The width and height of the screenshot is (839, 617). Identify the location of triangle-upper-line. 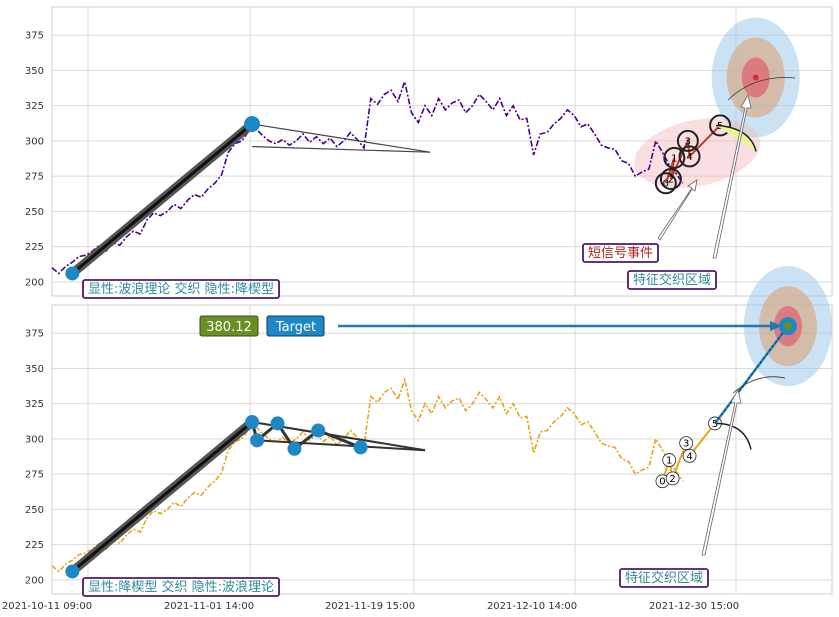
(341, 138).